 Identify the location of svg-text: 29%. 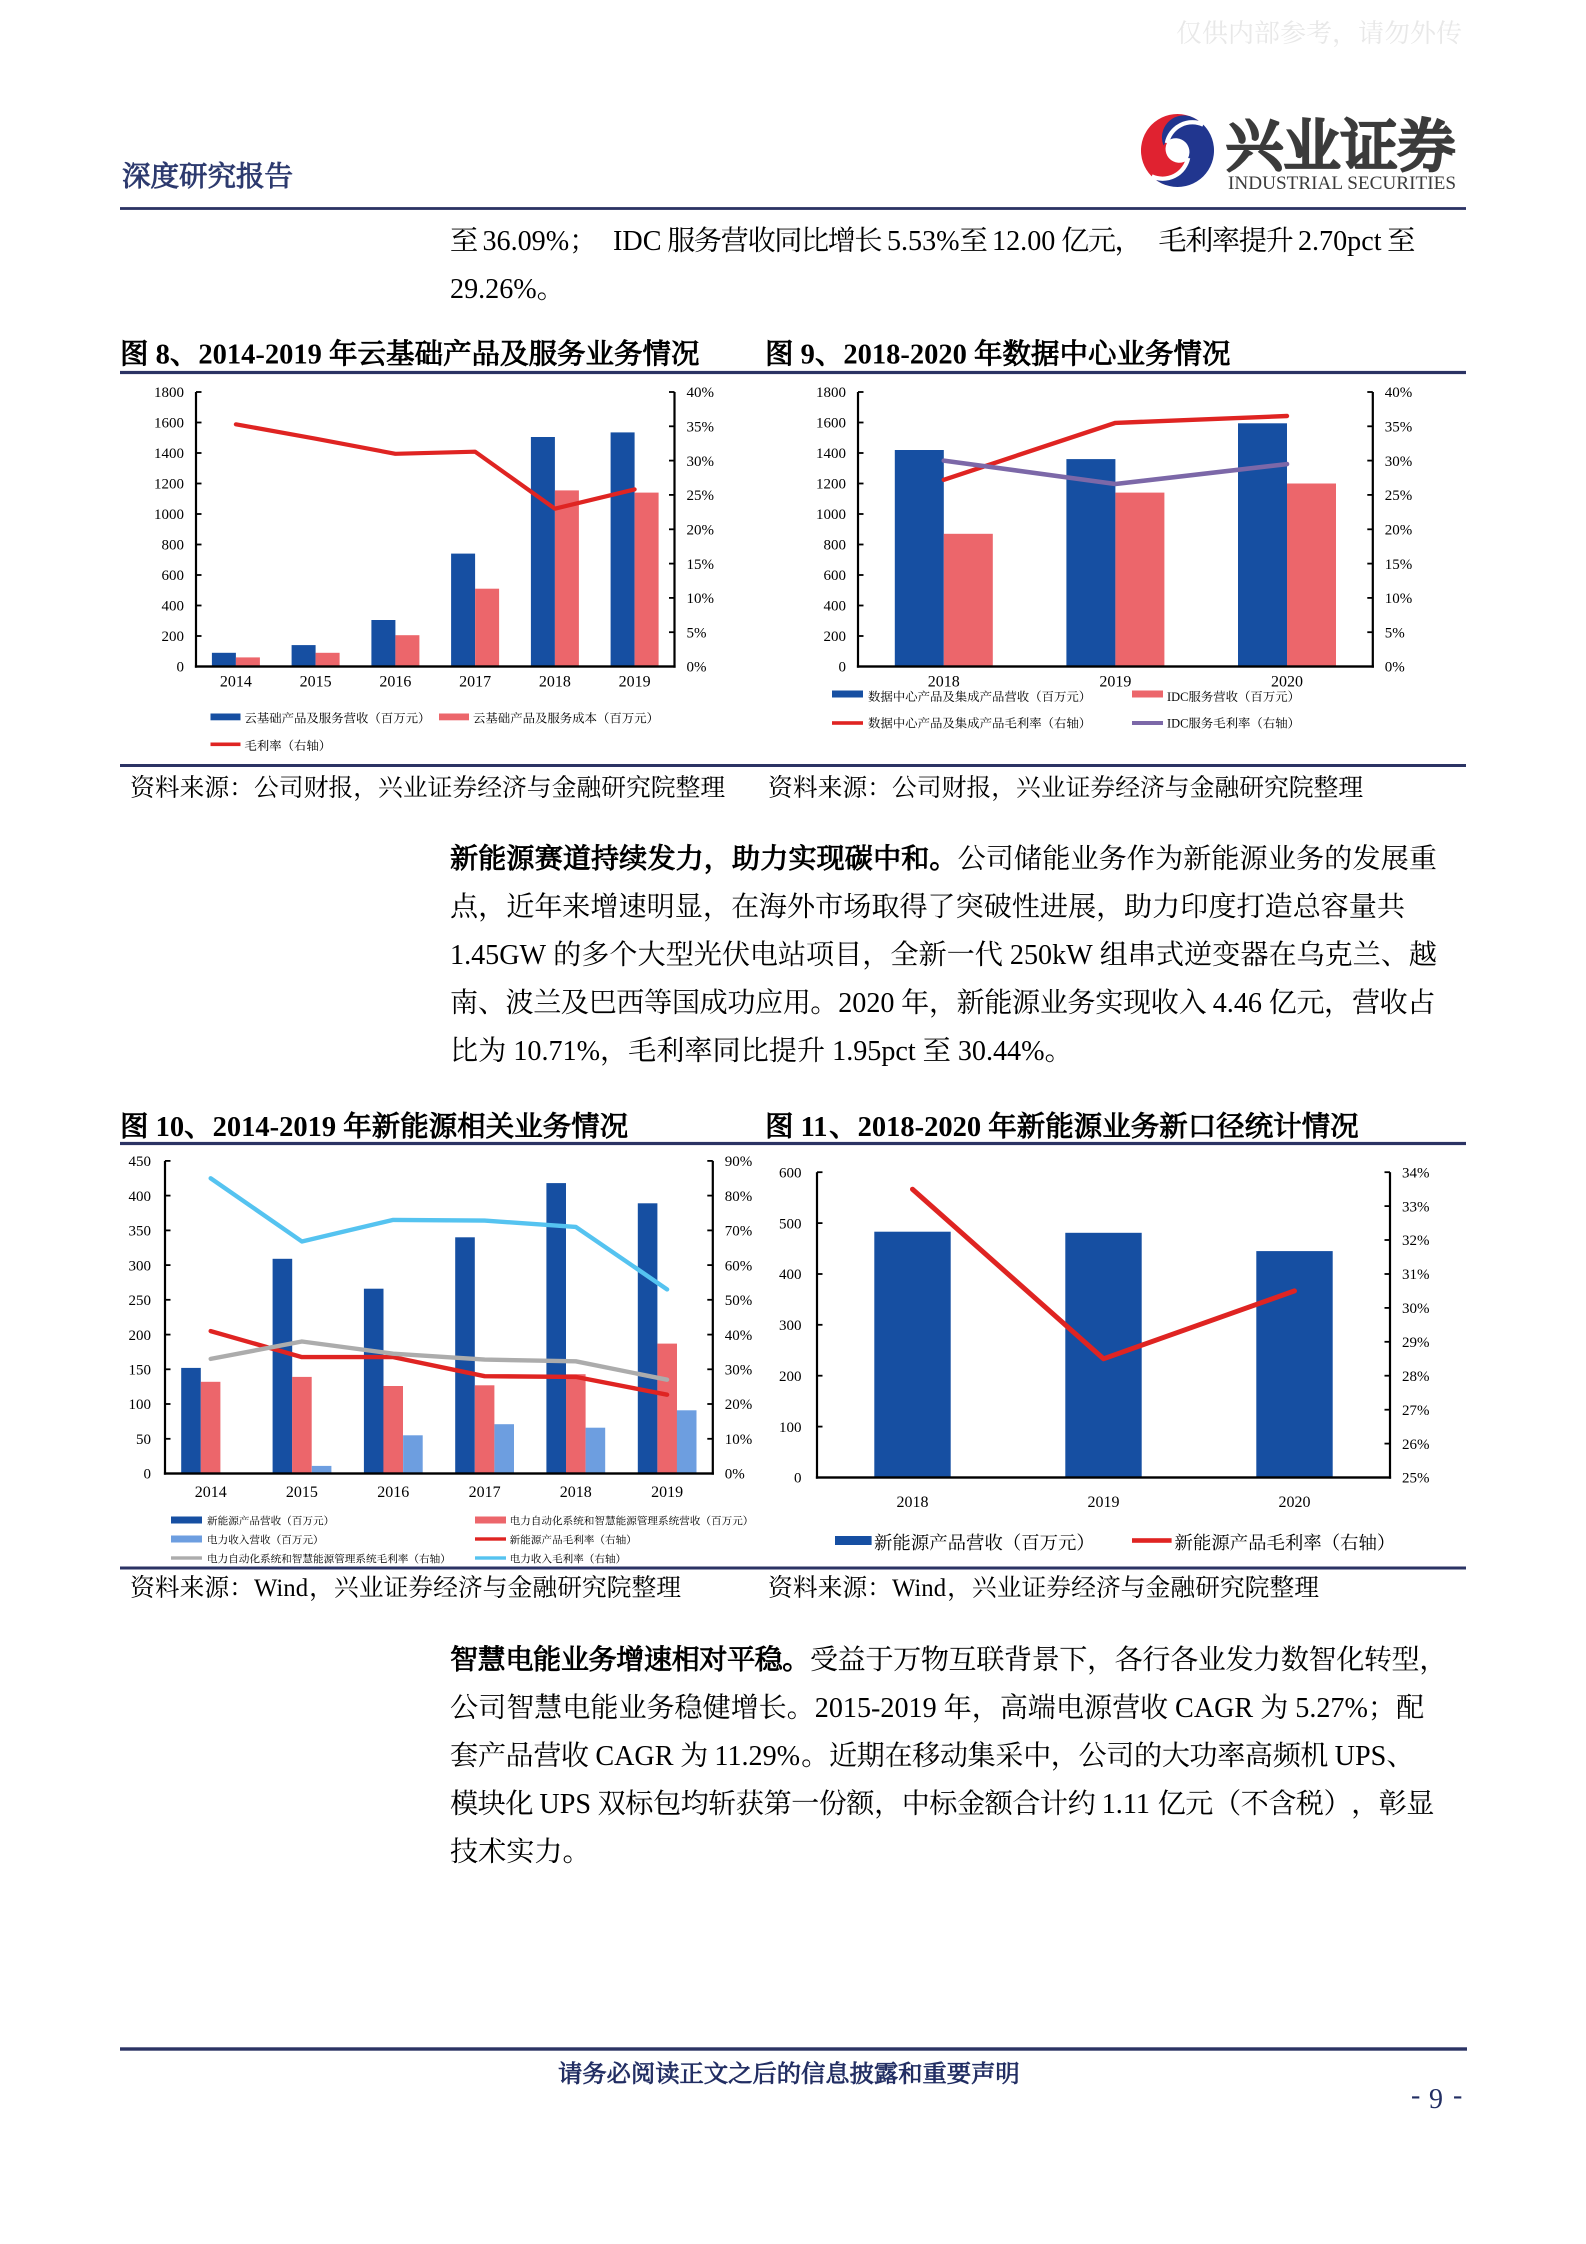
(1416, 1343).